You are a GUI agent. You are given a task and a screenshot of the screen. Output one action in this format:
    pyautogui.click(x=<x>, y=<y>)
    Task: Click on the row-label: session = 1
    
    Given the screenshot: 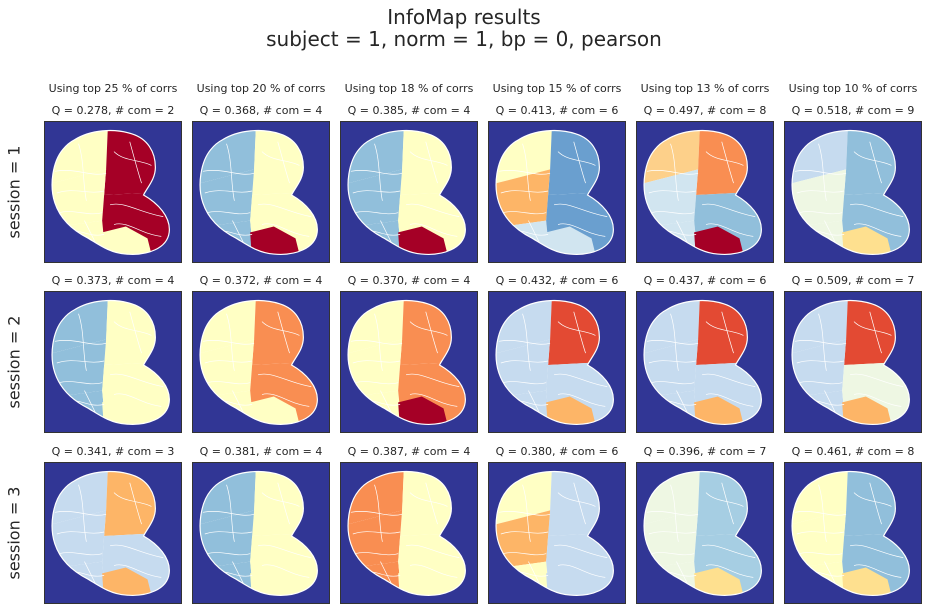 What is the action you would take?
    pyautogui.click(x=14, y=192)
    